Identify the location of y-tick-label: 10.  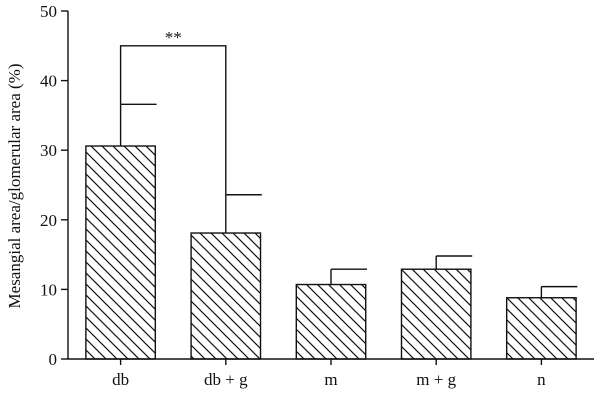
(48, 289).